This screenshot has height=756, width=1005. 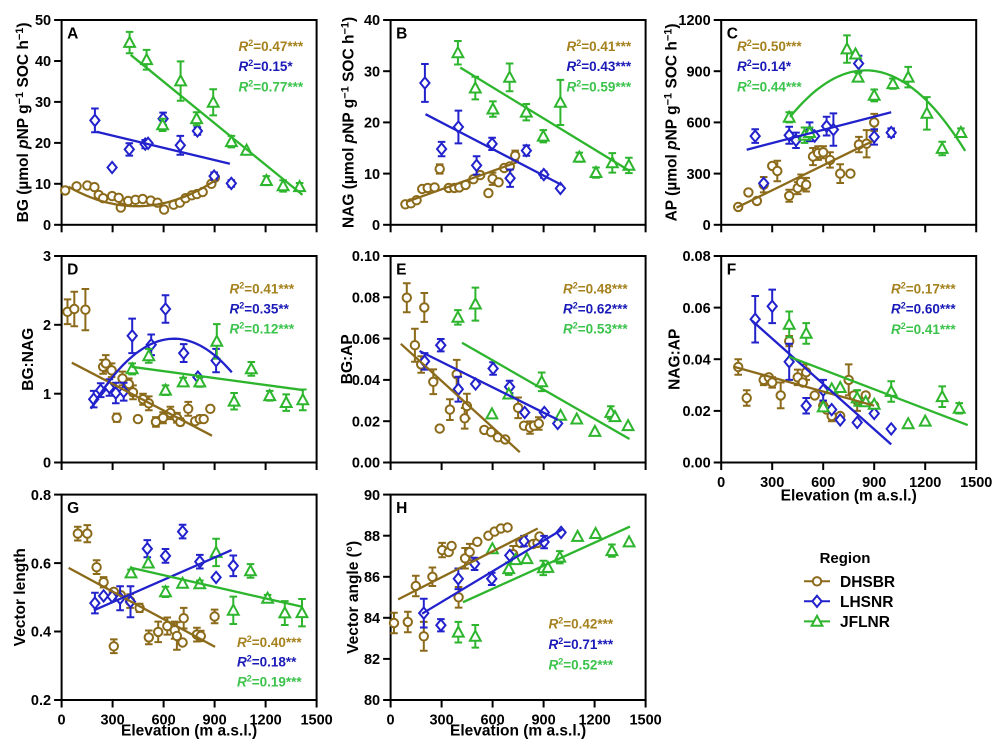 I want to click on svg-text: 2, so click(x=47, y=326).